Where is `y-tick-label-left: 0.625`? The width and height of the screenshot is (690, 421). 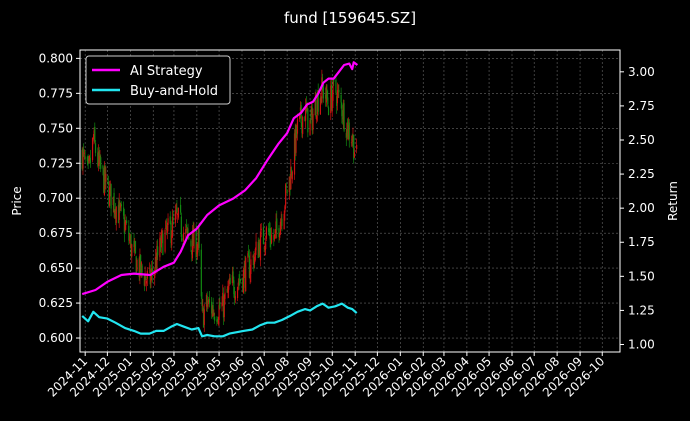 y-tick-label-left: 0.625 is located at coordinates (56, 303).